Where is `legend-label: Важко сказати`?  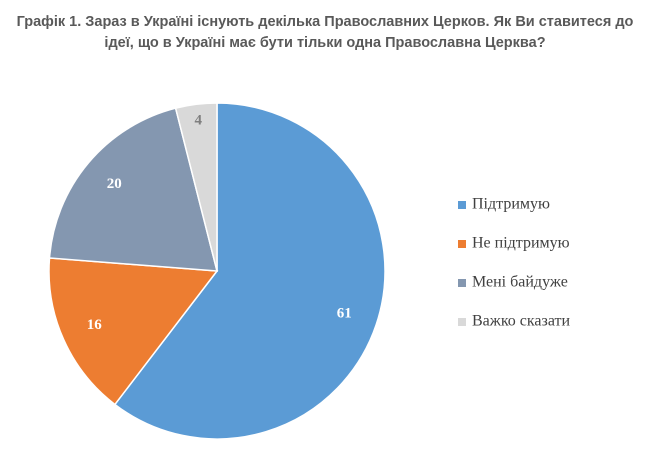 legend-label: Важко сказати is located at coordinates (521, 321).